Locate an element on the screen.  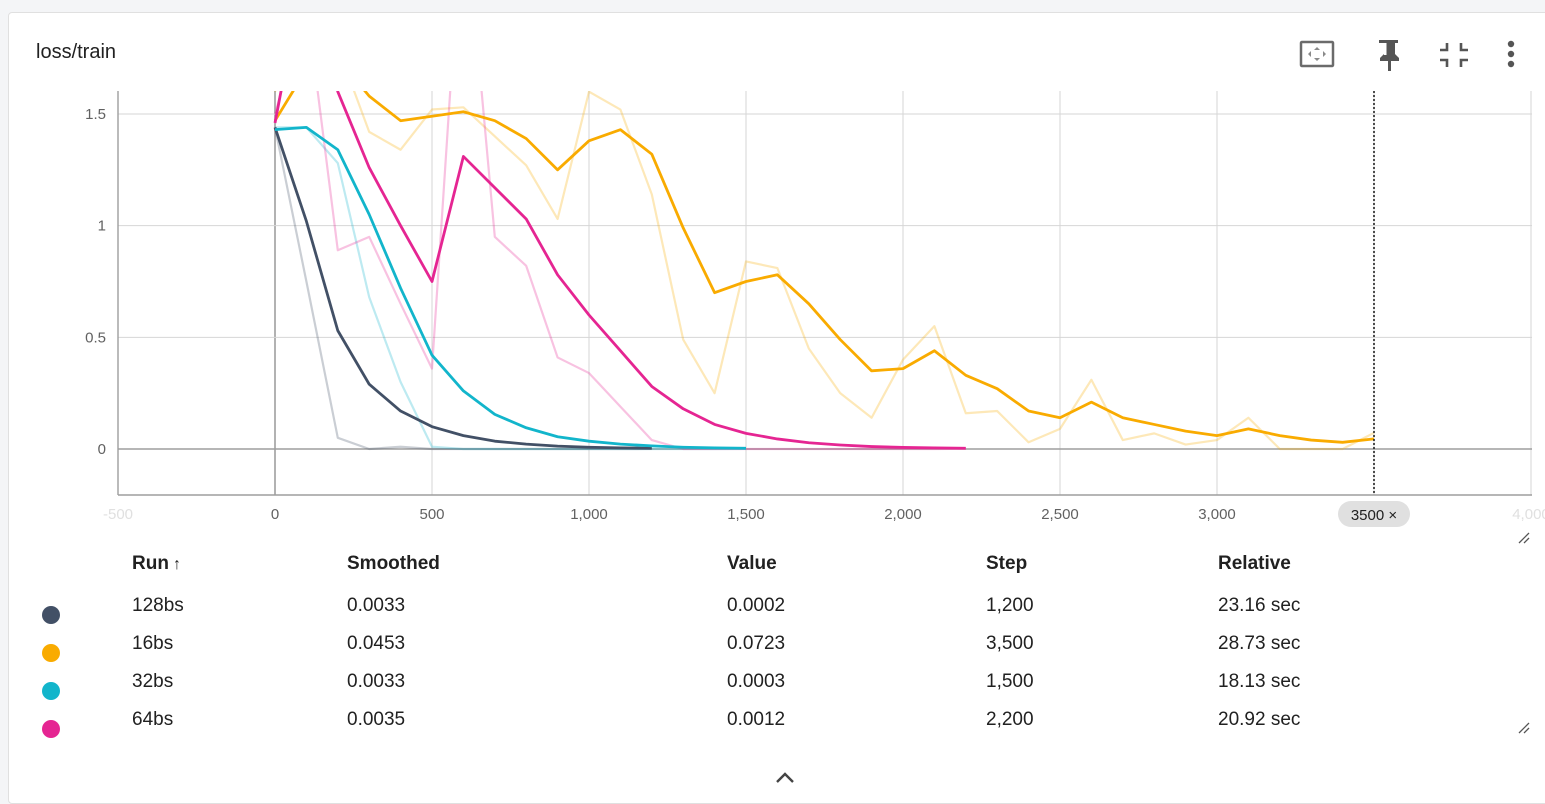
cell-relative: 18.13 sec is located at coordinates (1259, 681).